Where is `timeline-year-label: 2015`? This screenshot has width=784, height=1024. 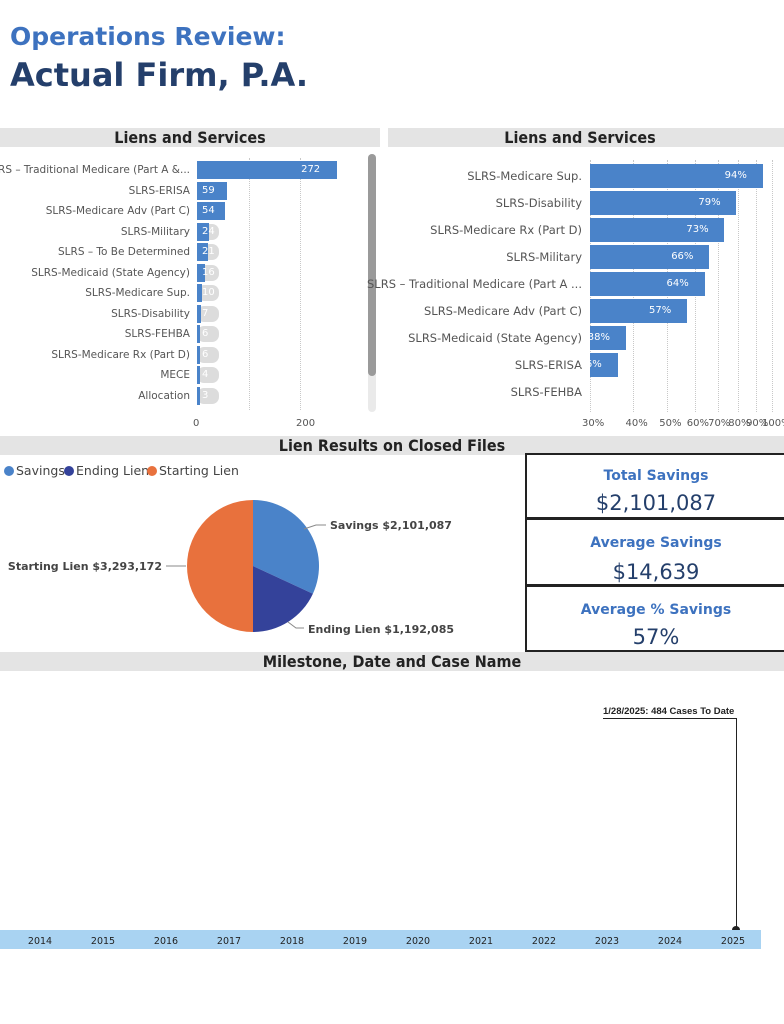 timeline-year-label: 2015 is located at coordinates (103, 941).